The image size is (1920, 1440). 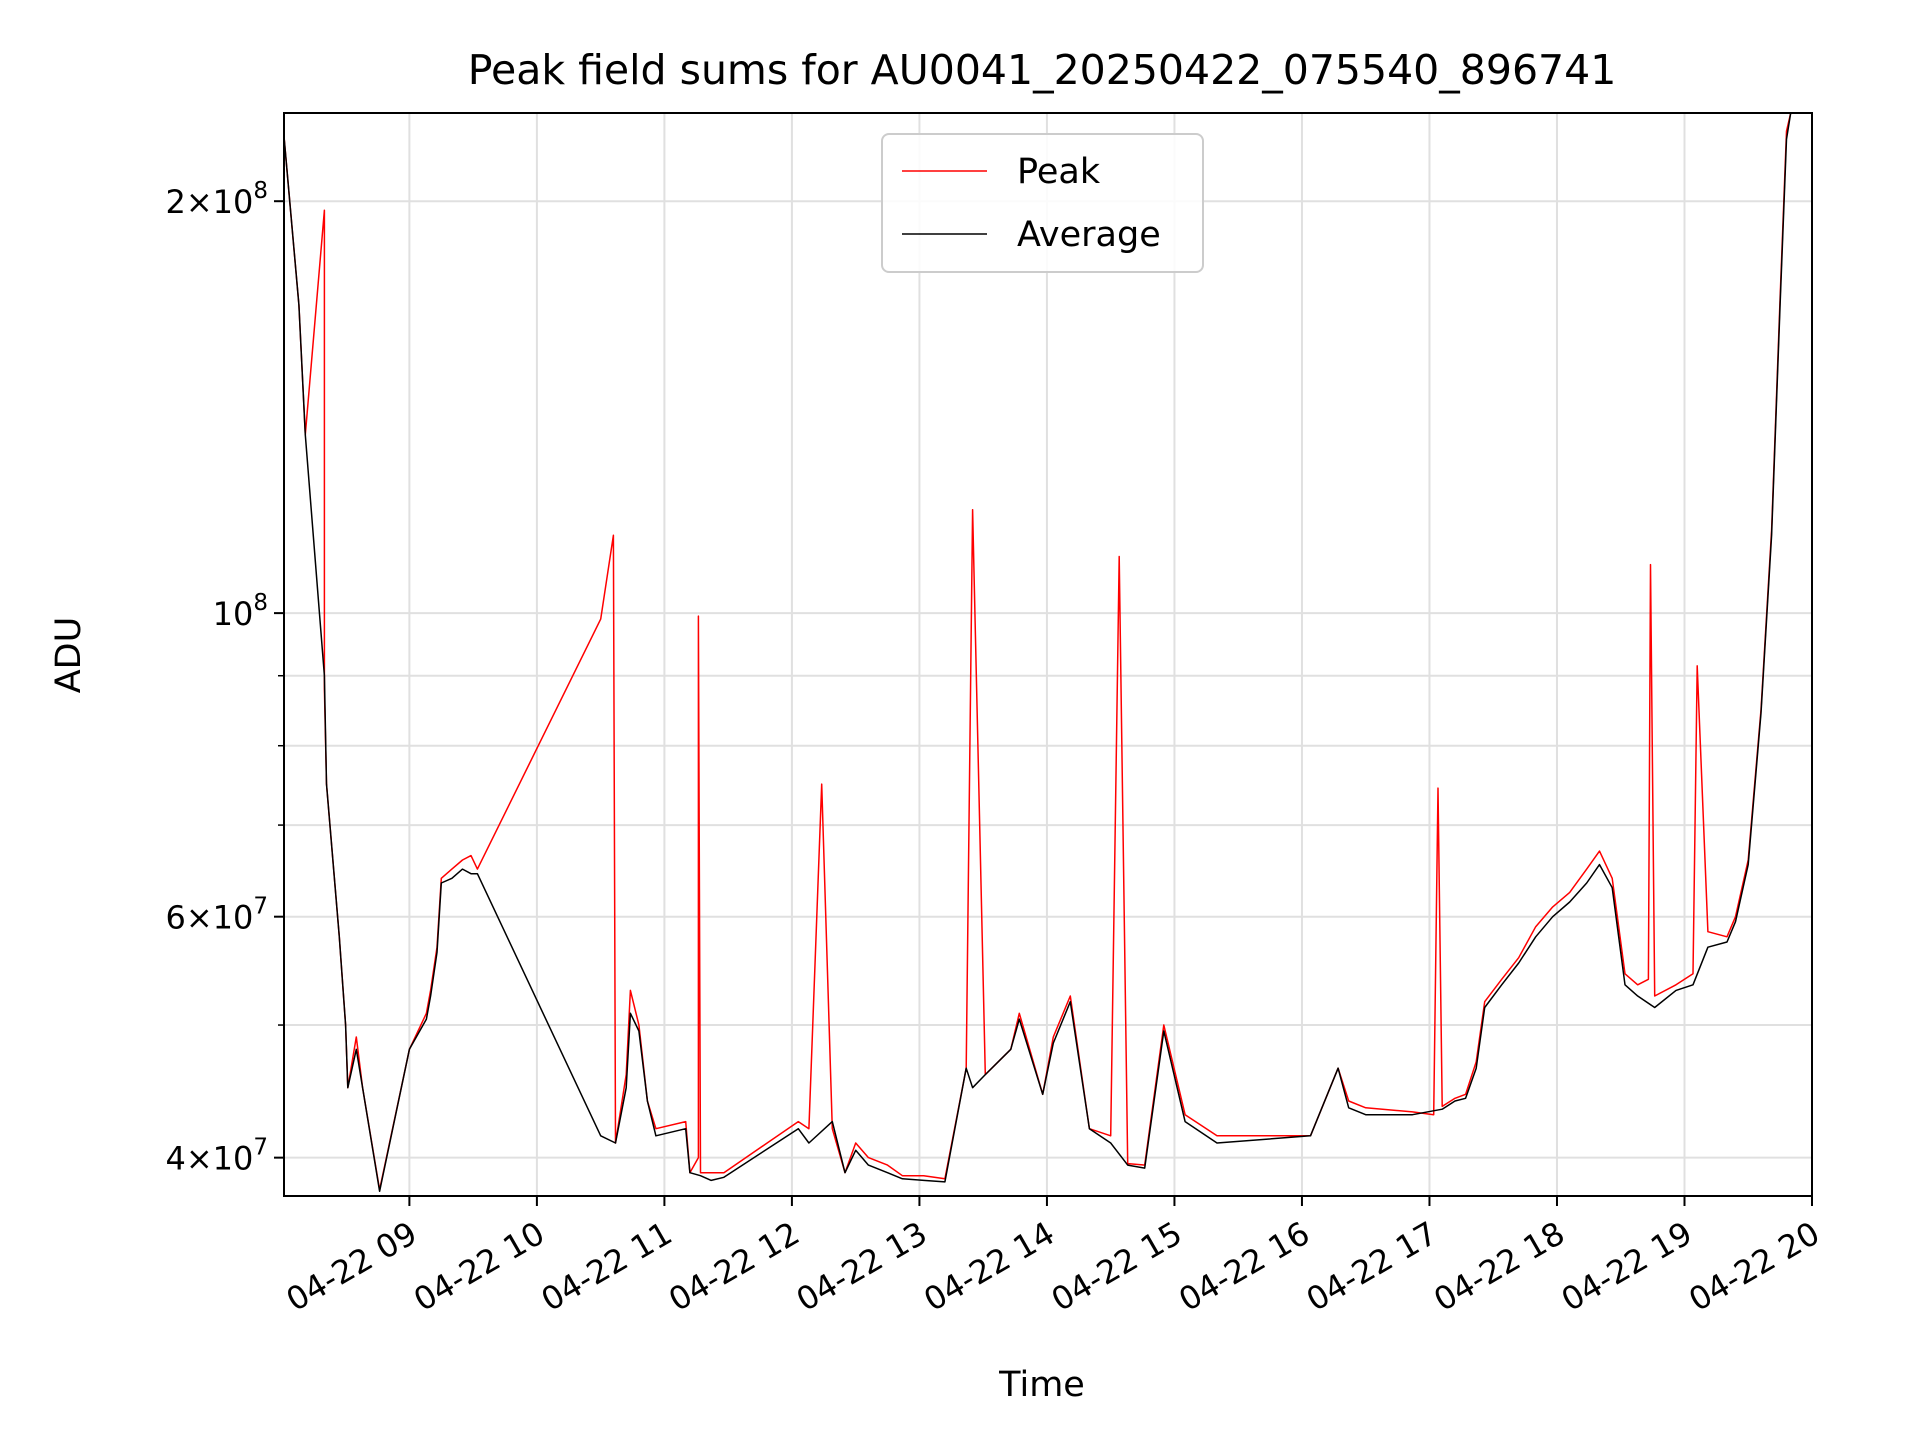 What do you see at coordinates (69, 655) in the screenshot?
I see `y-axis-label: ADU` at bounding box center [69, 655].